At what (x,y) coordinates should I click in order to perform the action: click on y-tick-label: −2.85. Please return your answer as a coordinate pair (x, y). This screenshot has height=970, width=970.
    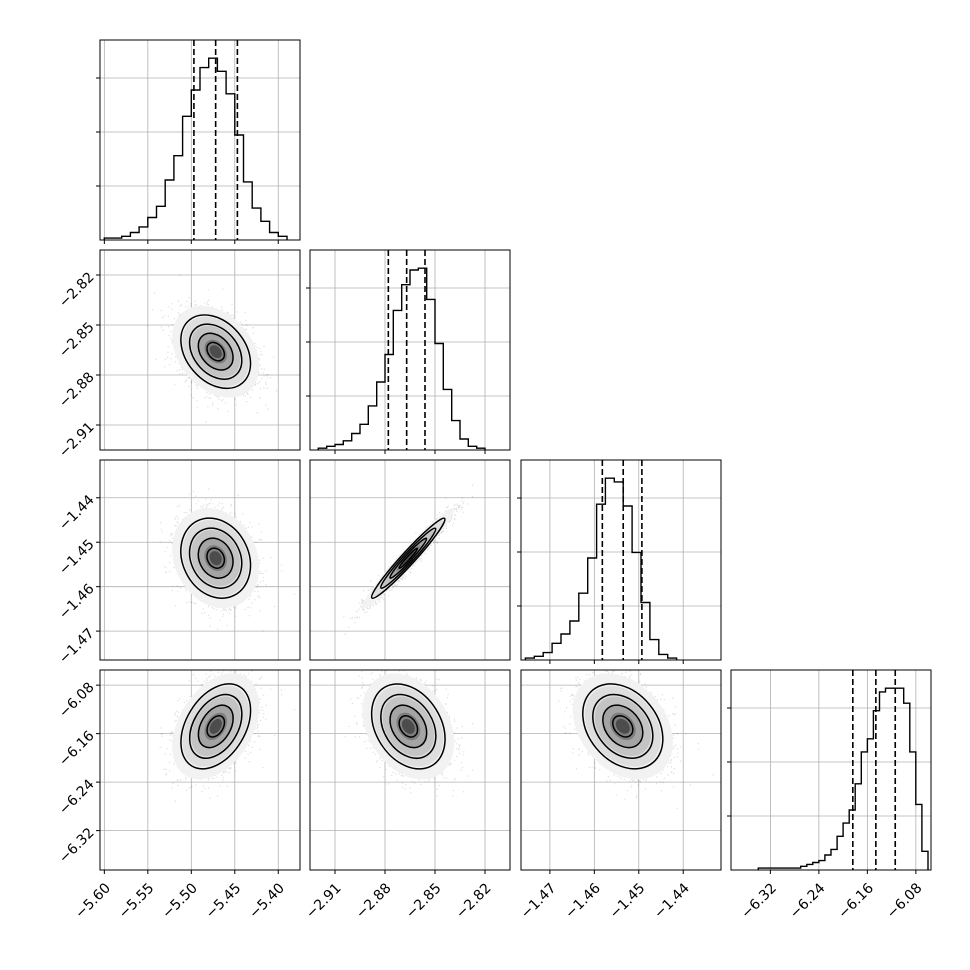
    Looking at the image, I should click on (77, 340).